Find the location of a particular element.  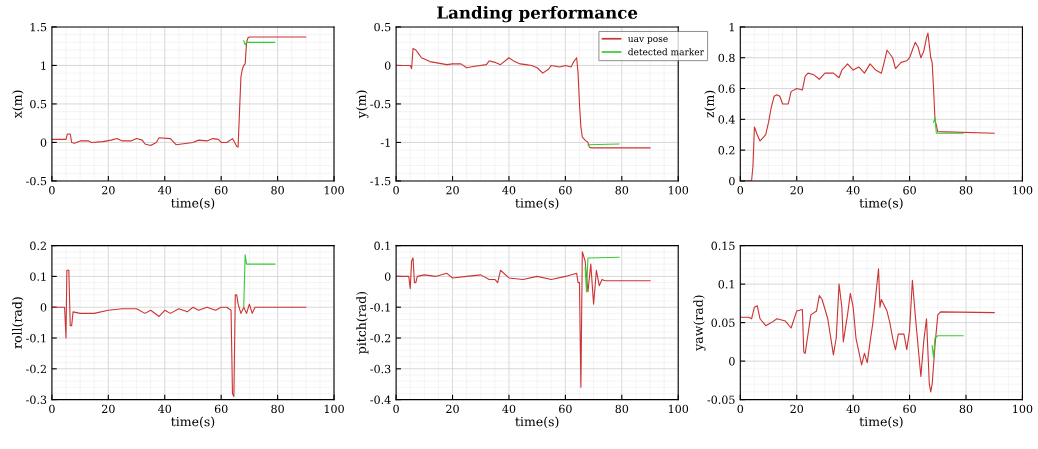

y-axis-title: y(m) is located at coordinates (362, 104).